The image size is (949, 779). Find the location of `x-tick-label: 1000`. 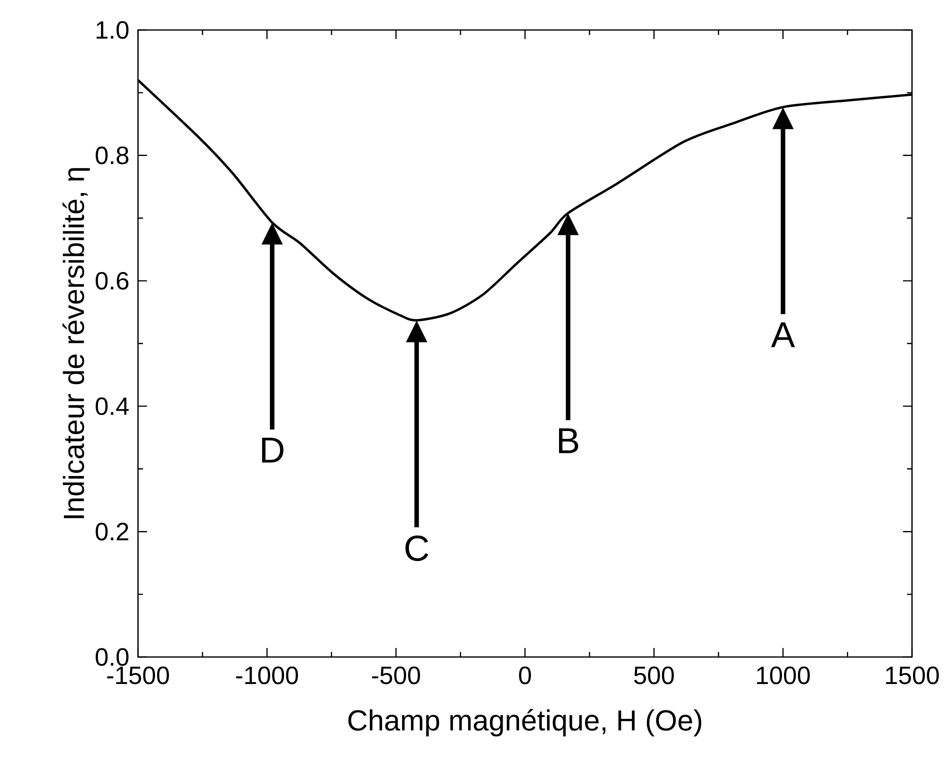

x-tick-label: 1000 is located at coordinates (783, 675).